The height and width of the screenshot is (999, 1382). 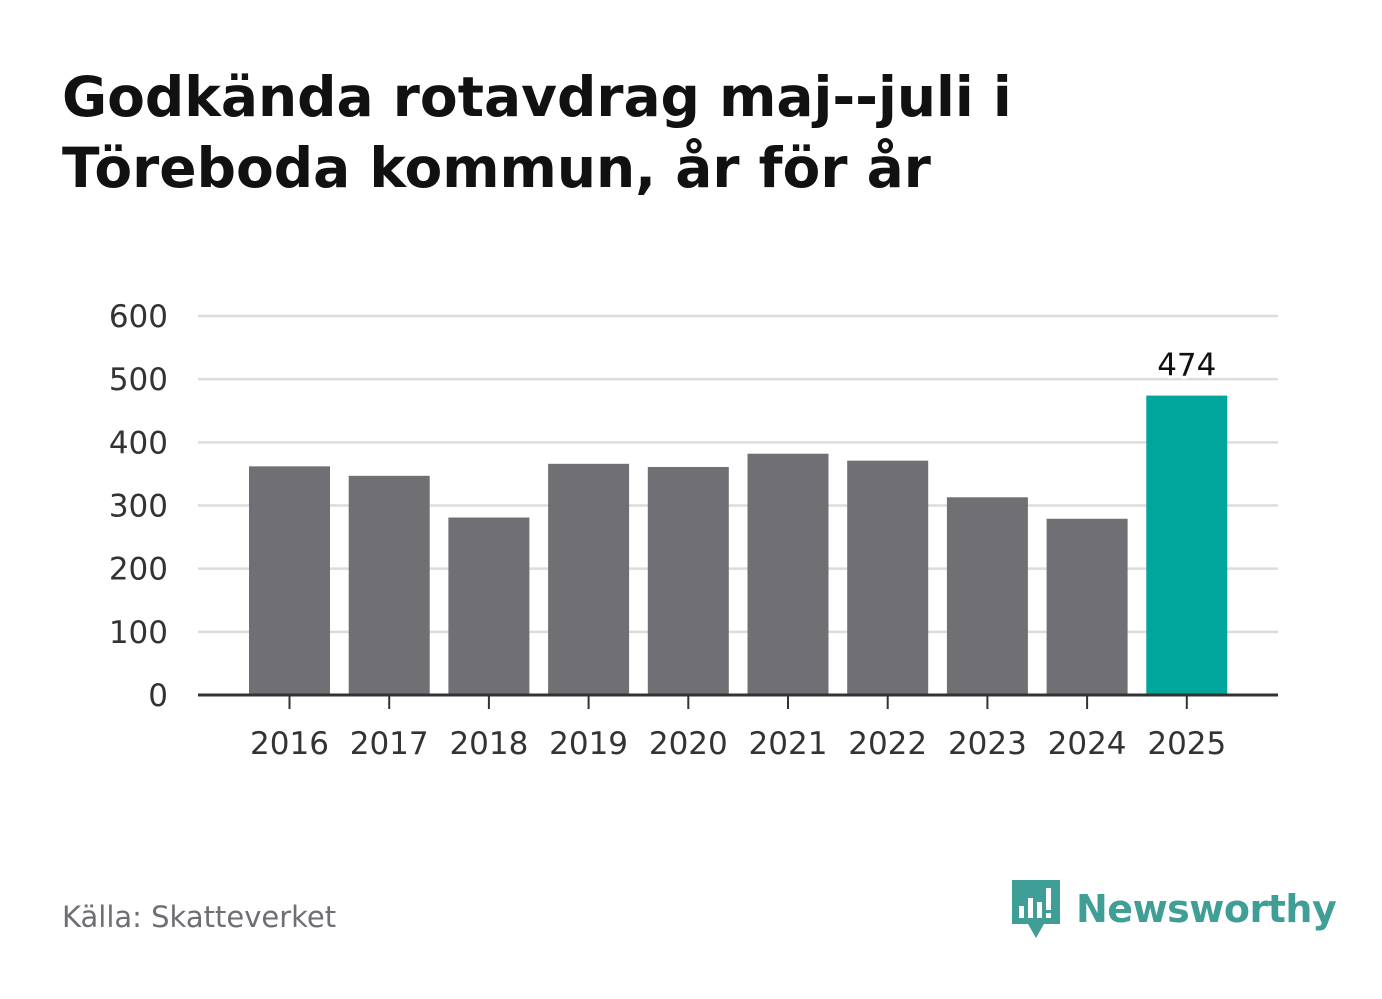 What do you see at coordinates (537, 97) in the screenshot?
I see `chart-title-line-1: Godkända rotavdrag maj--juli i` at bounding box center [537, 97].